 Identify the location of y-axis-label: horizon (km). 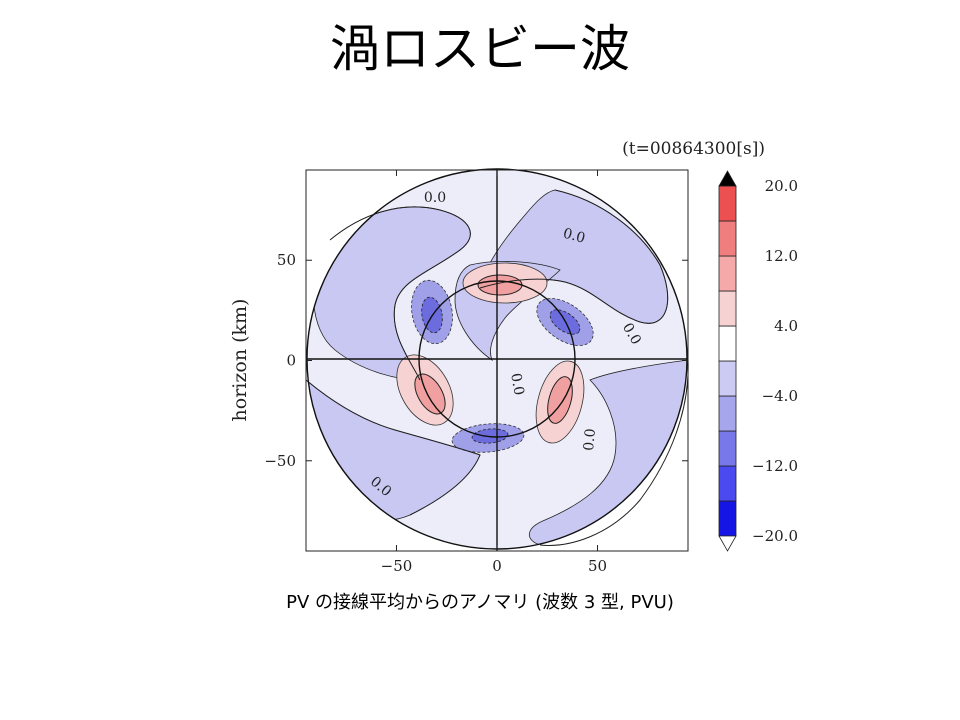
(240, 360).